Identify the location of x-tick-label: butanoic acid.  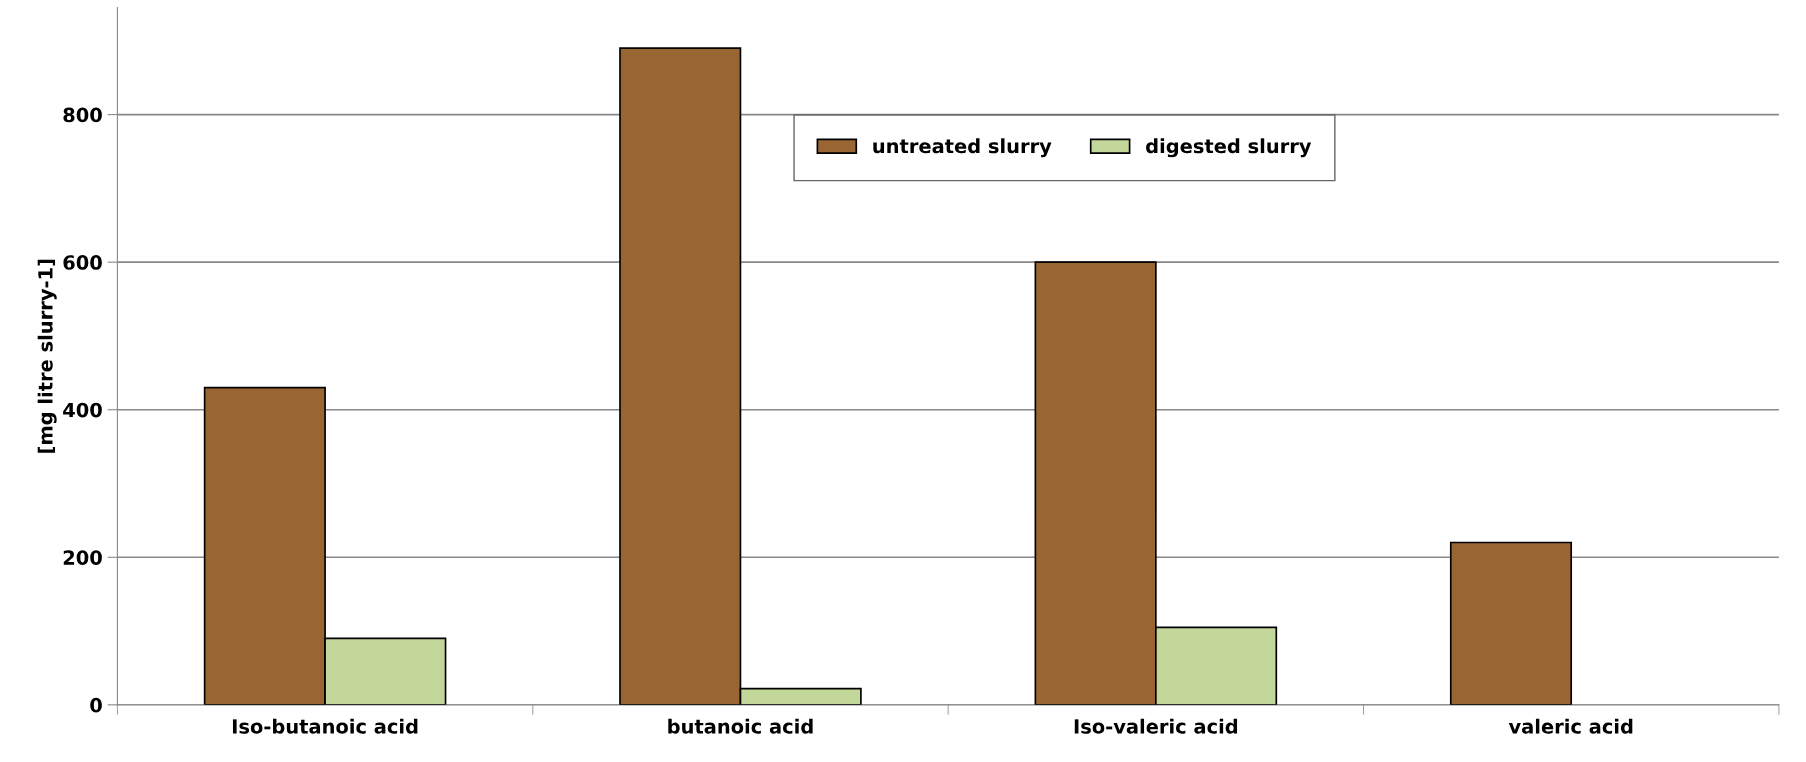
(740, 726).